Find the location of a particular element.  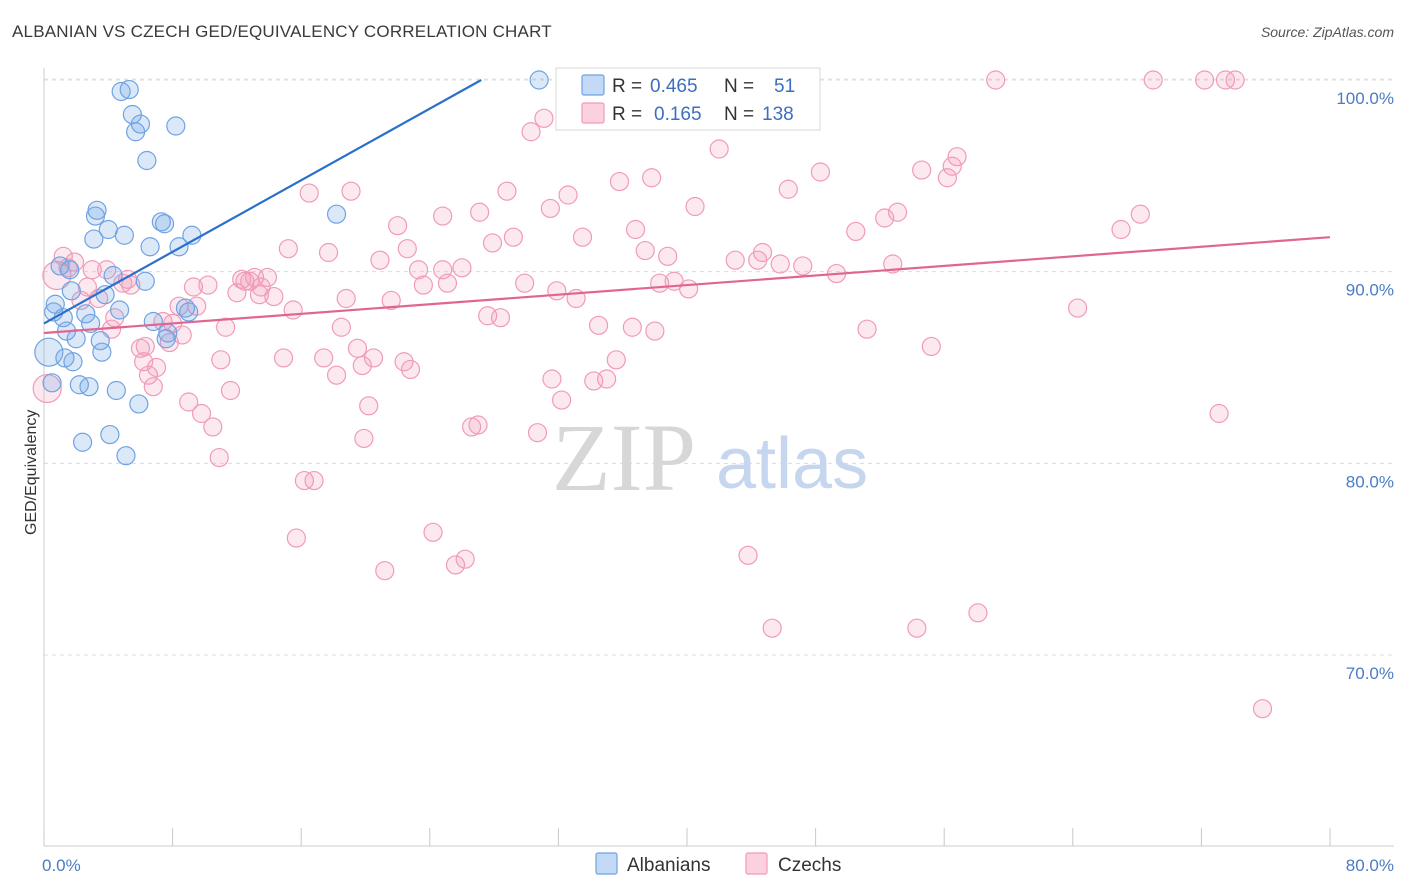

czechs-trend-line is located at coordinates (687, 285).